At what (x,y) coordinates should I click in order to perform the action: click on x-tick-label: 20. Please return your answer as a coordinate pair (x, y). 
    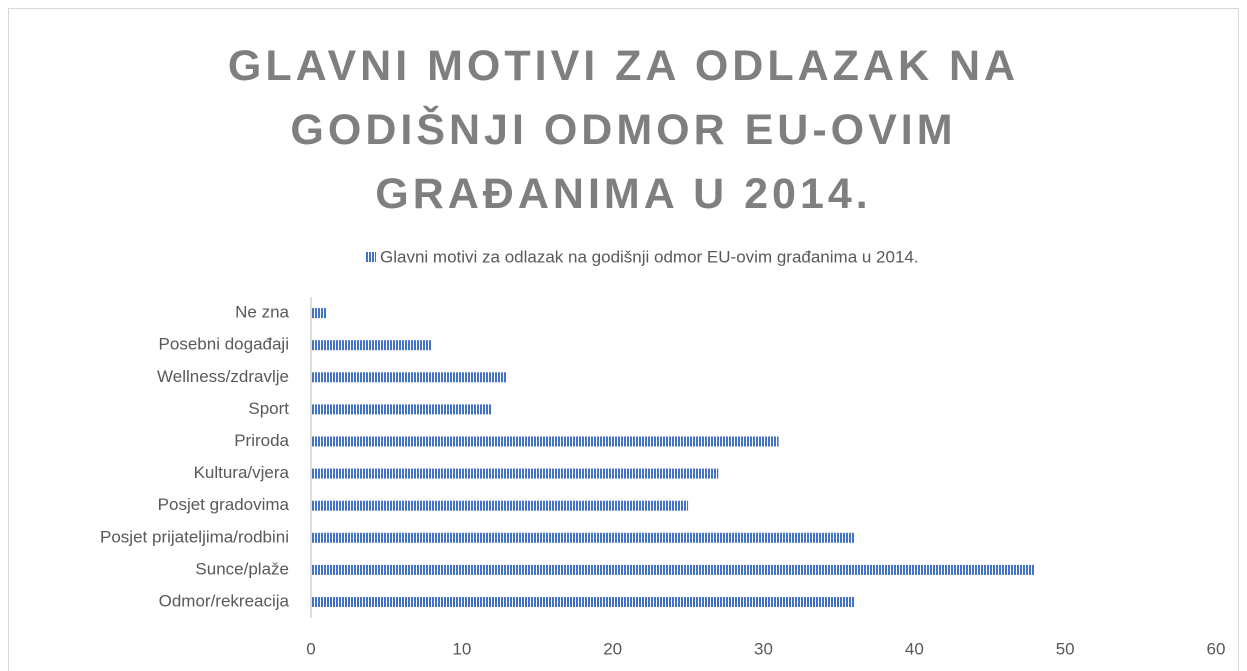
    Looking at the image, I should click on (612, 648).